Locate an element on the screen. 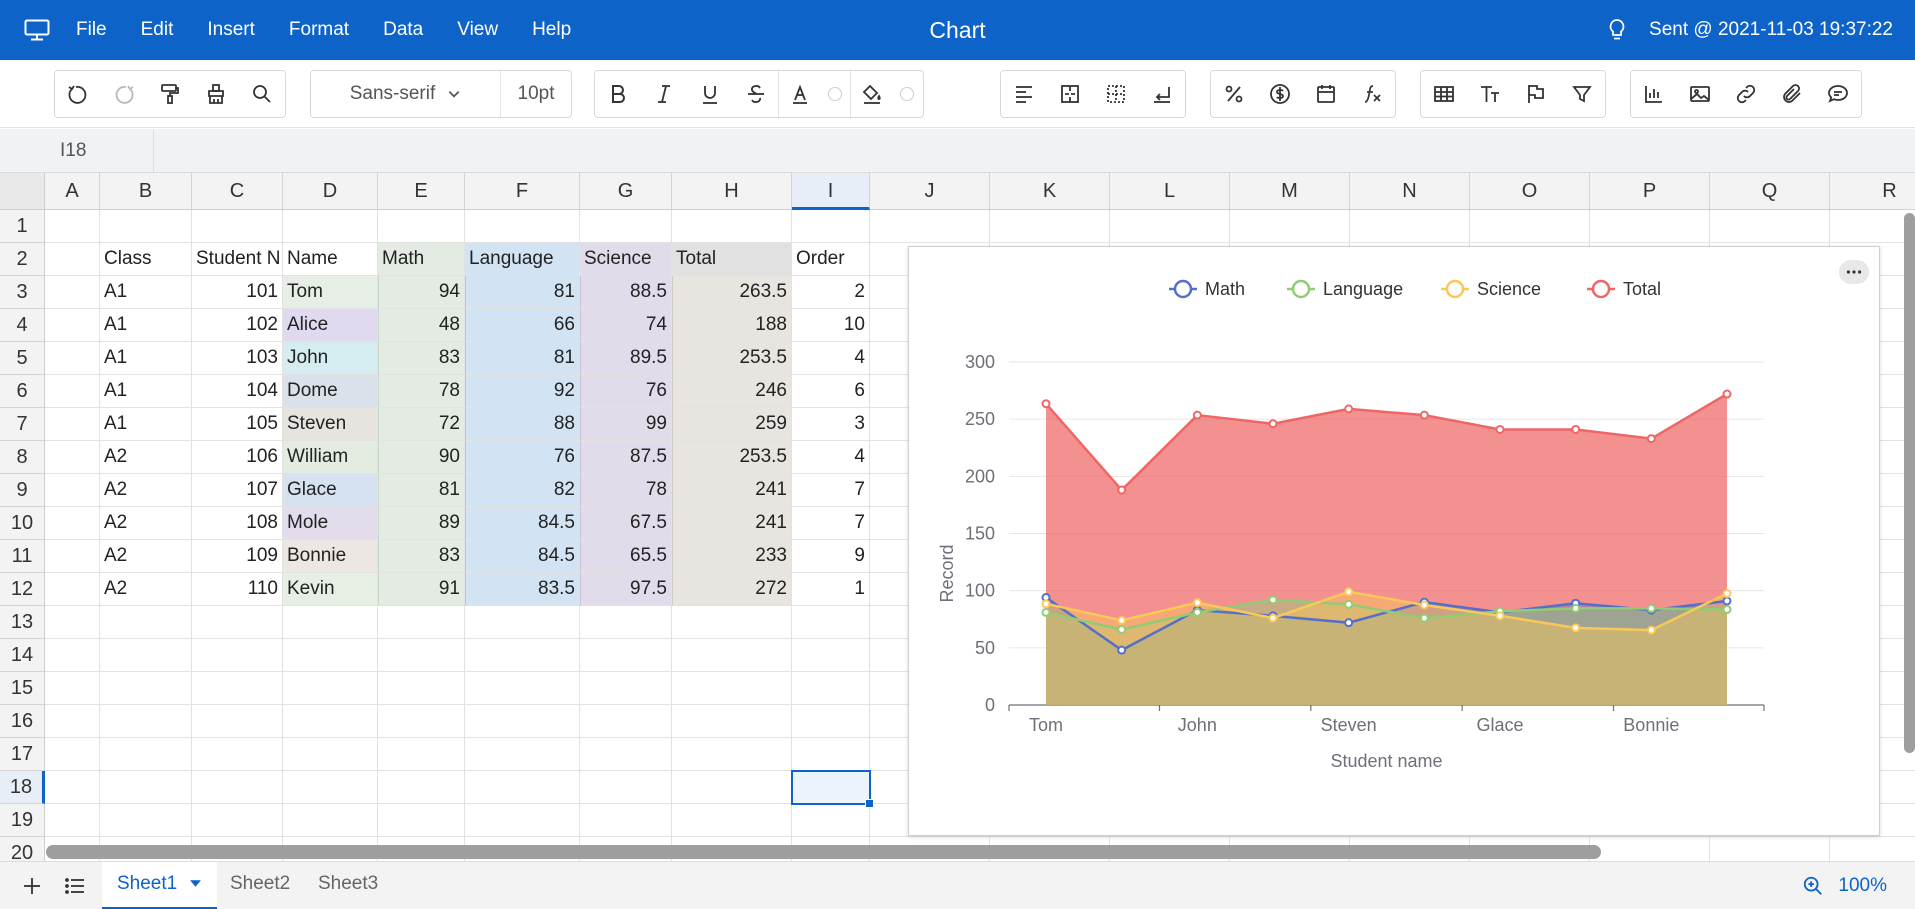 The width and height of the screenshot is (1915, 909). menu-data: Data is located at coordinates (403, 29).